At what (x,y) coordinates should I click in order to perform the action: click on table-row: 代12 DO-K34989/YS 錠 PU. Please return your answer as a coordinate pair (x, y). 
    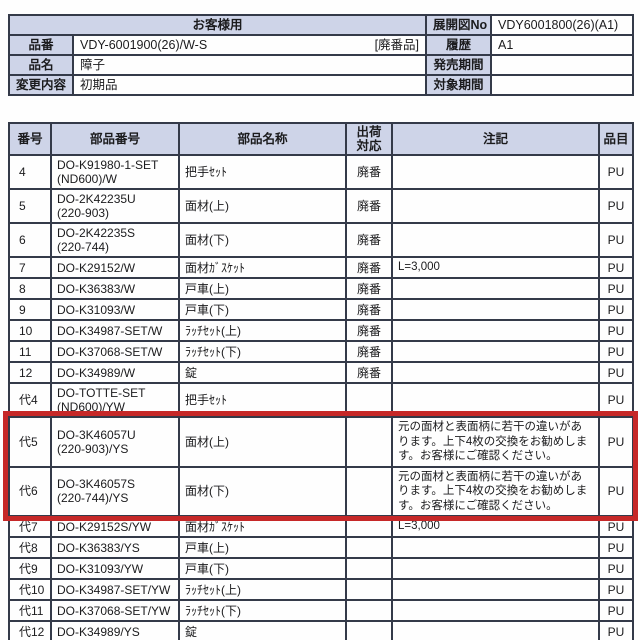
    Looking at the image, I should click on (321, 630).